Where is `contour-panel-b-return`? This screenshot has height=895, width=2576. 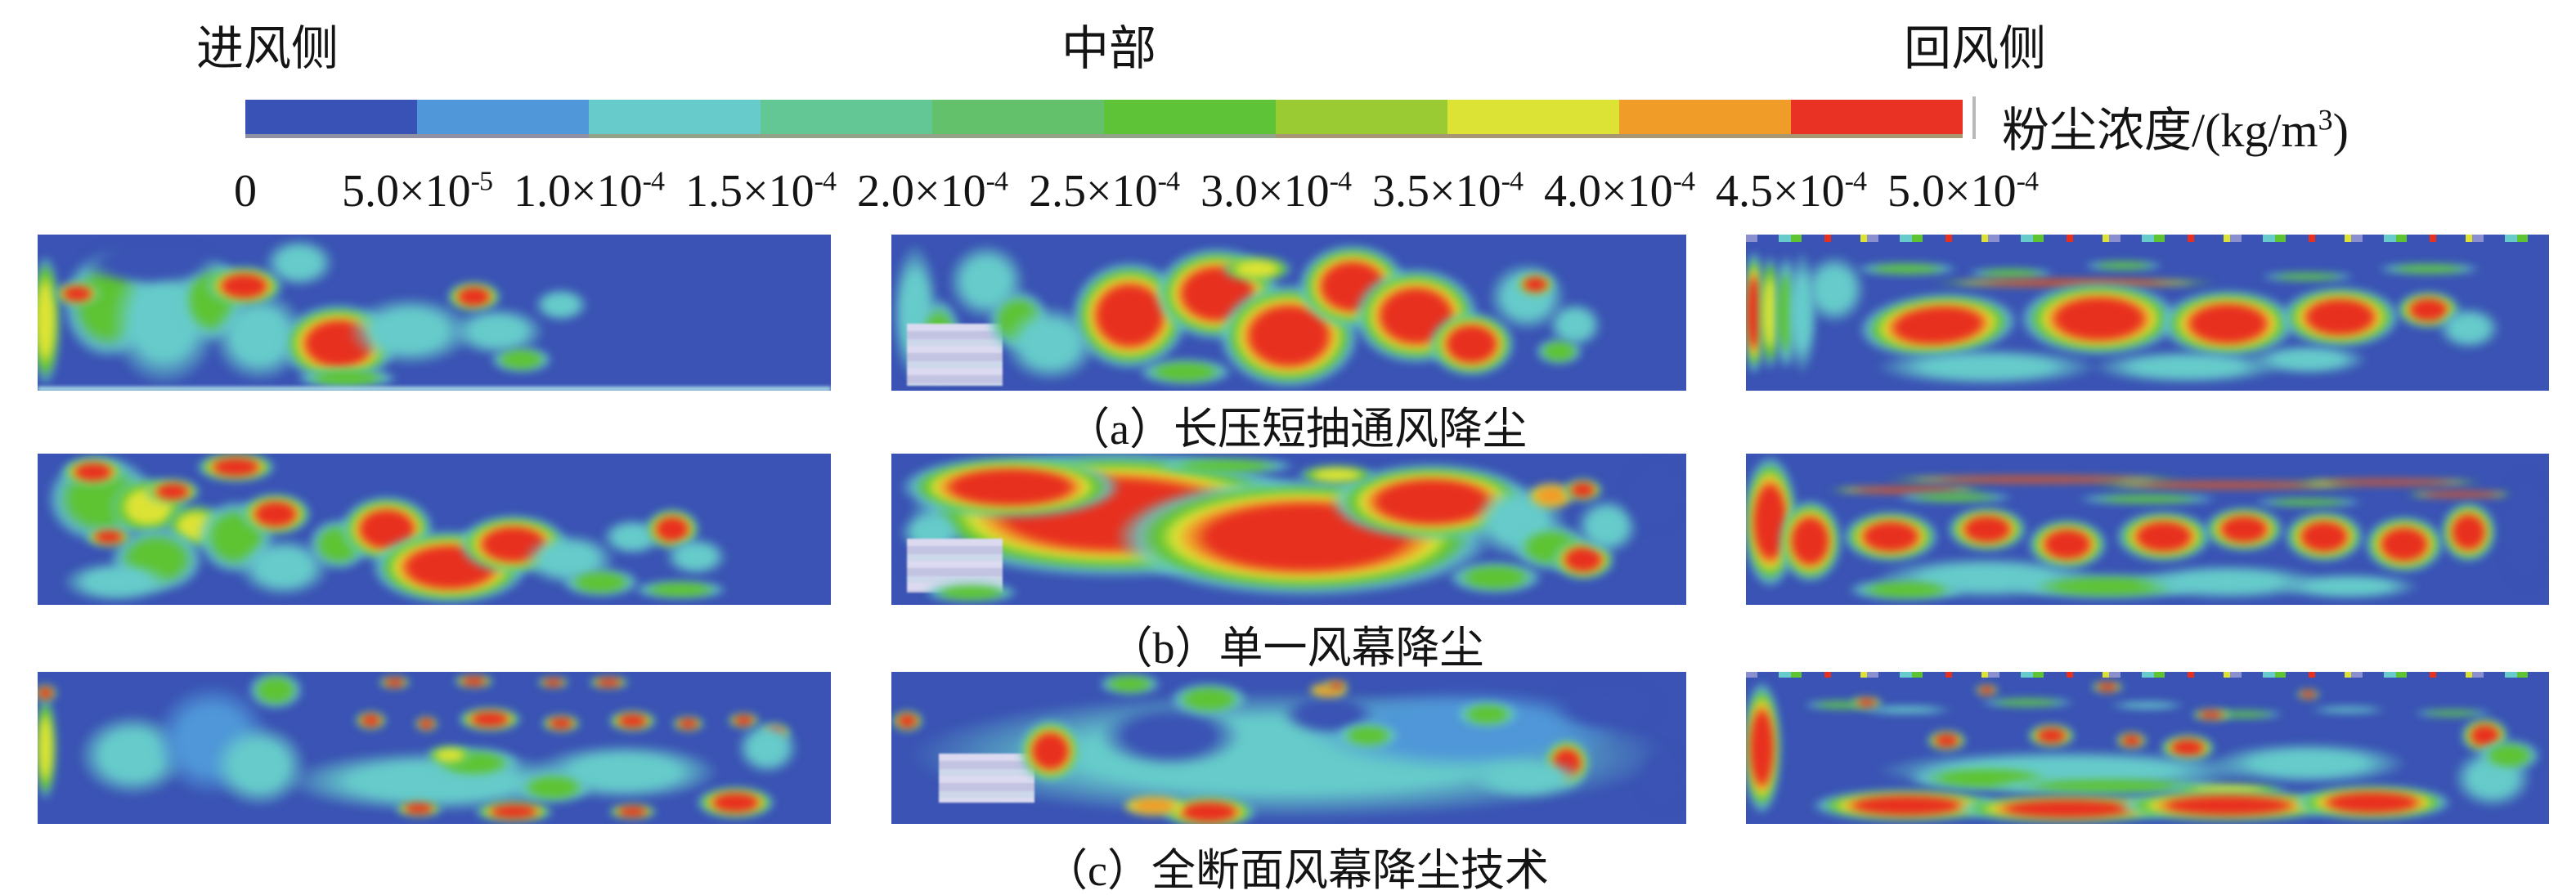
contour-panel-b-return is located at coordinates (2147, 529).